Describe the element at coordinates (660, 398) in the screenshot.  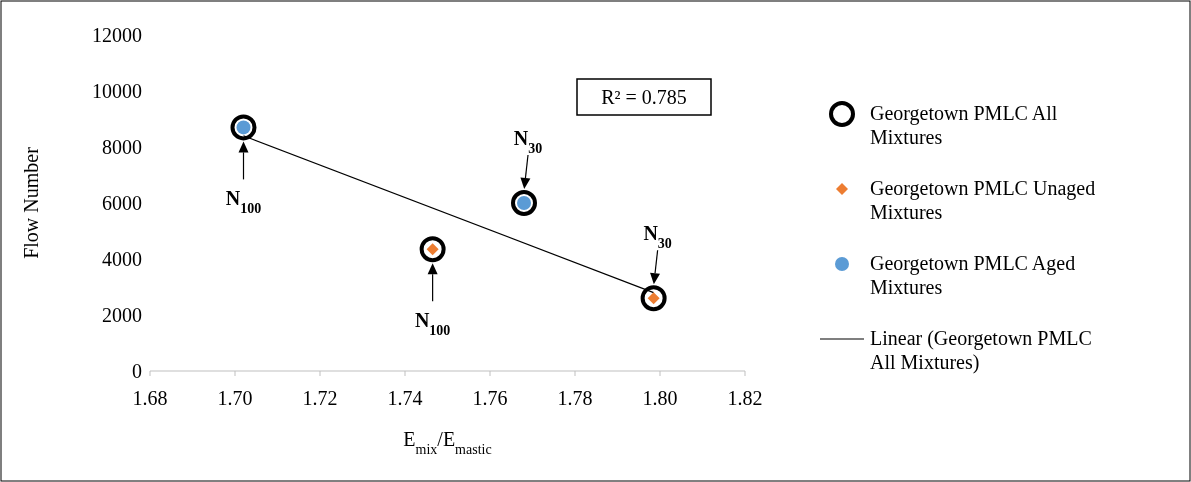
I see `x-tick-label: 1.80` at that location.